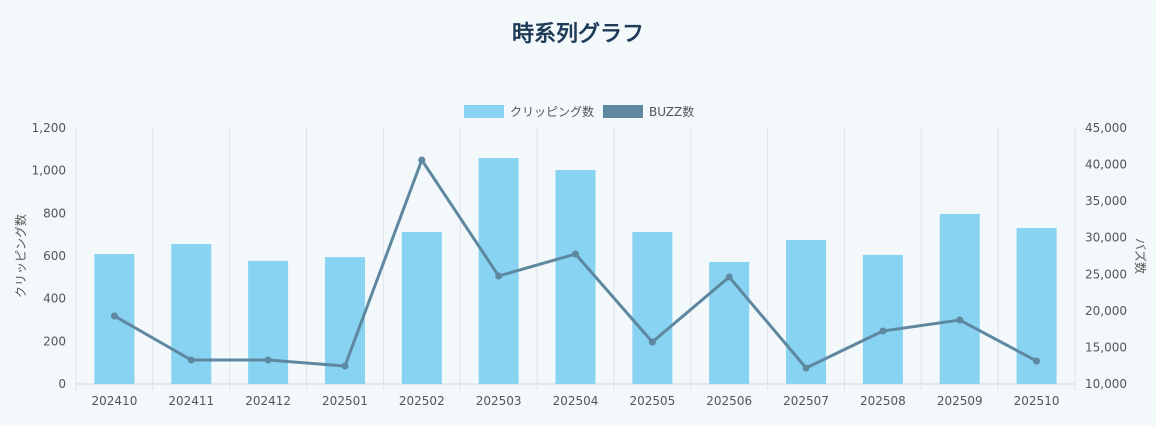 This screenshot has height=426, width=1156. What do you see at coordinates (1106, 128) in the screenshot?
I see `y2-tick-label: 45,000` at bounding box center [1106, 128].